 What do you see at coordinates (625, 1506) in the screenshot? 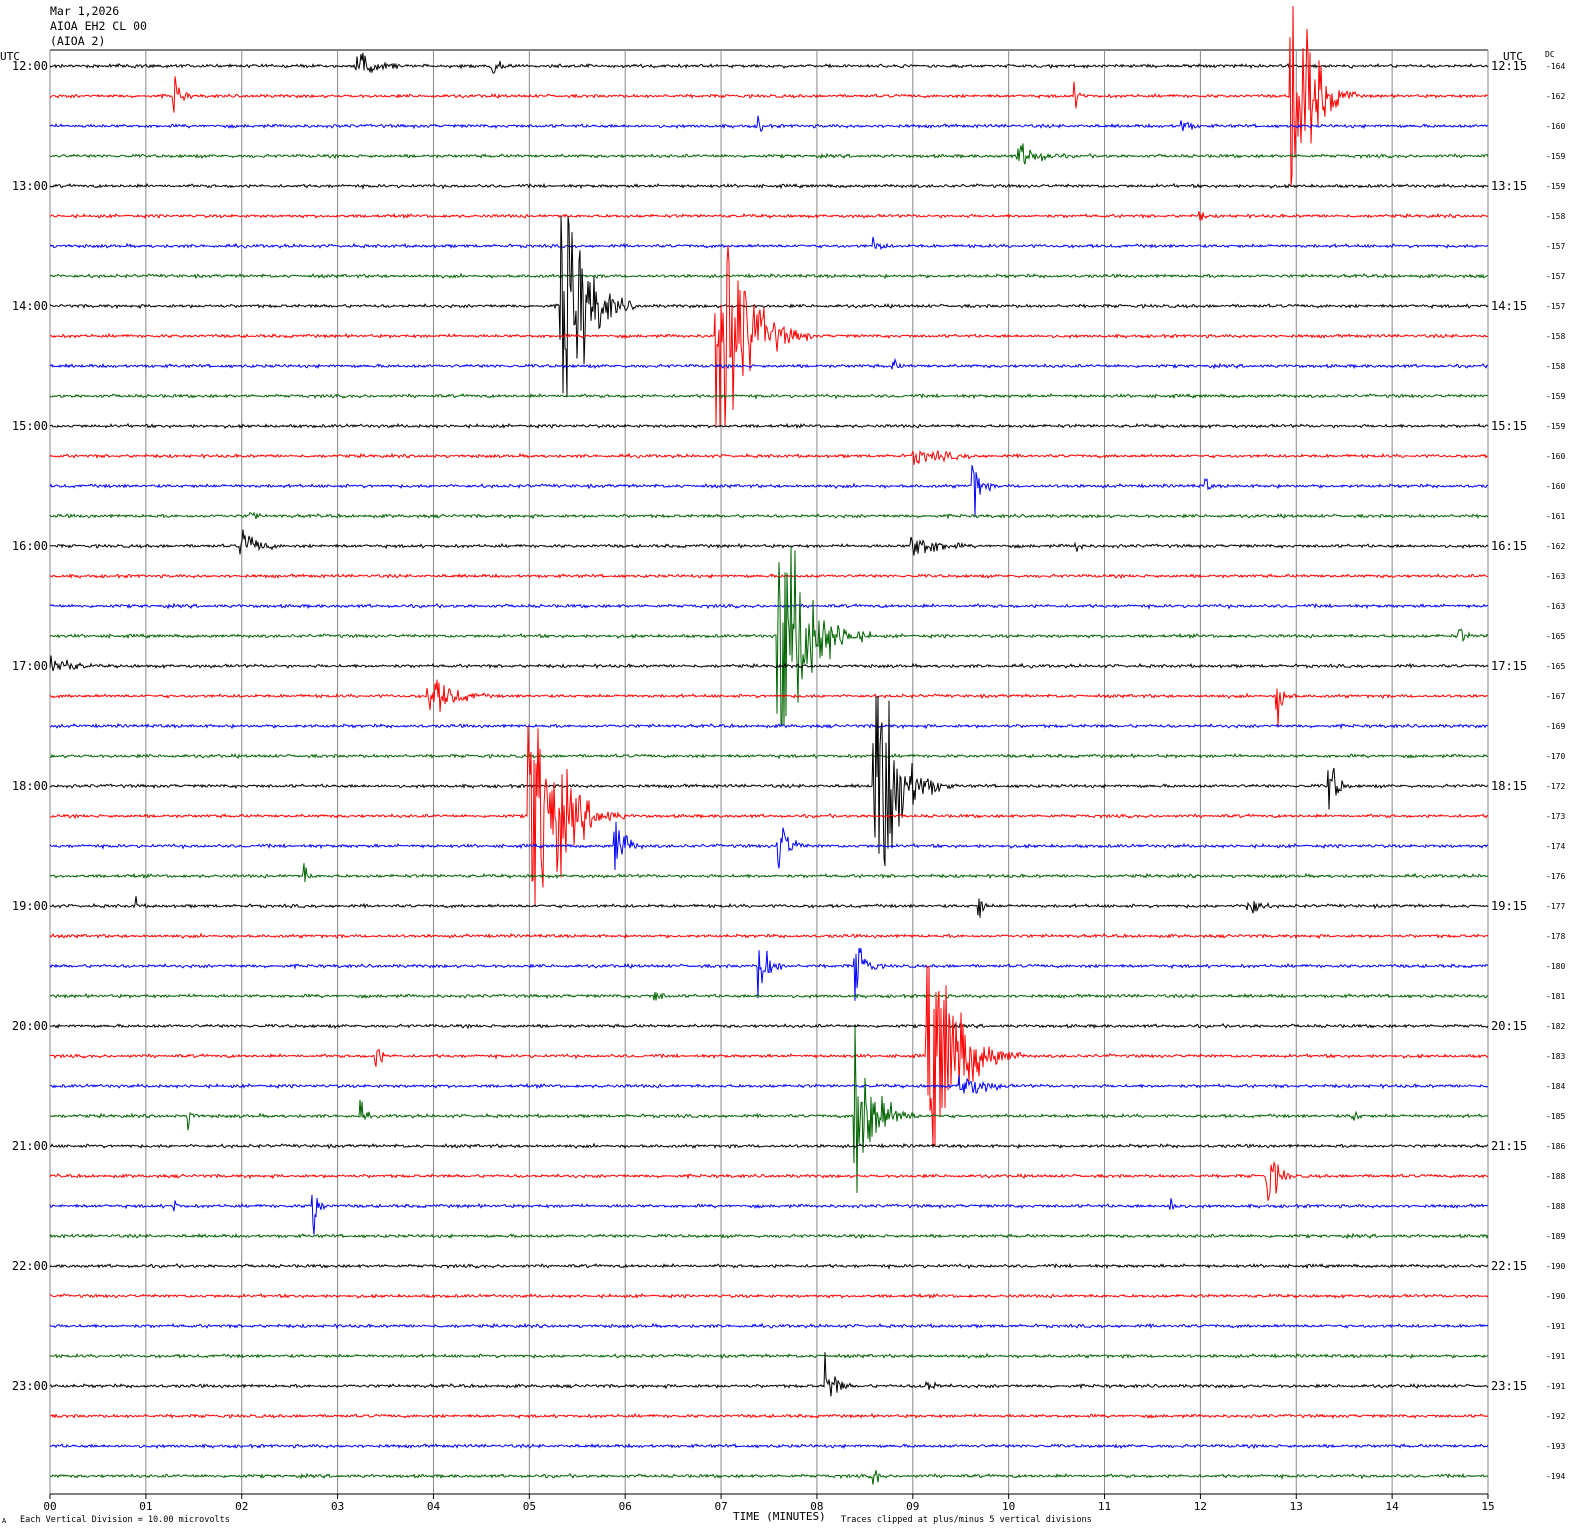
I see `x-tick-label: 06` at bounding box center [625, 1506].